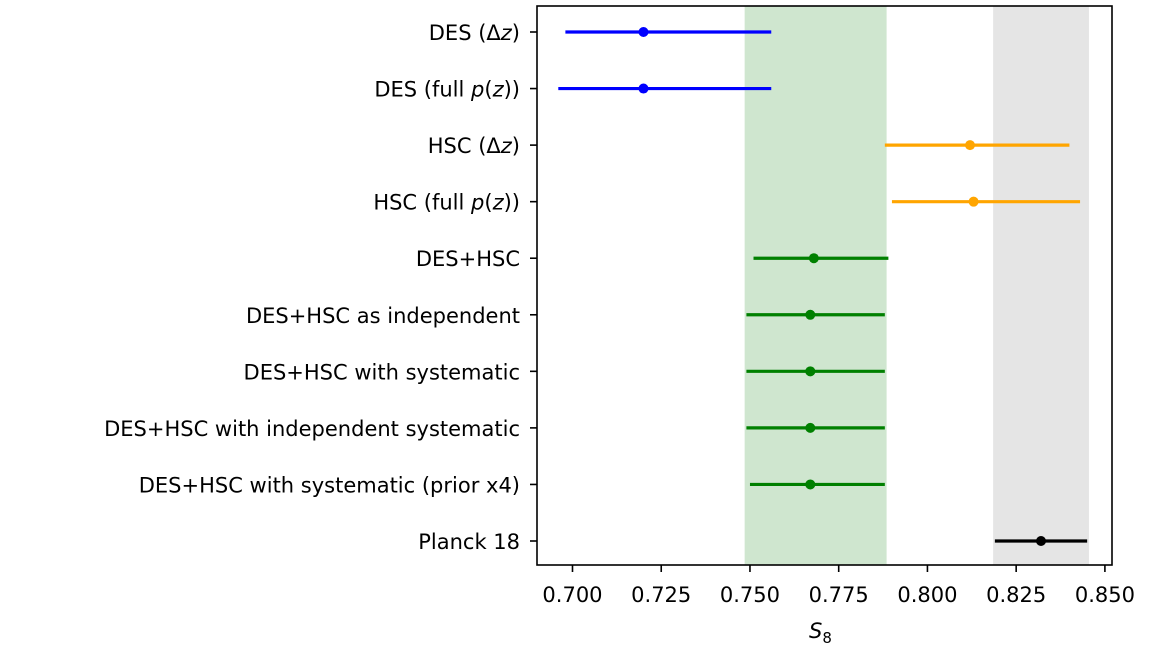 The width and height of the screenshot is (1153, 646). I want to click on x-tick-label: 0.750, so click(750, 595).